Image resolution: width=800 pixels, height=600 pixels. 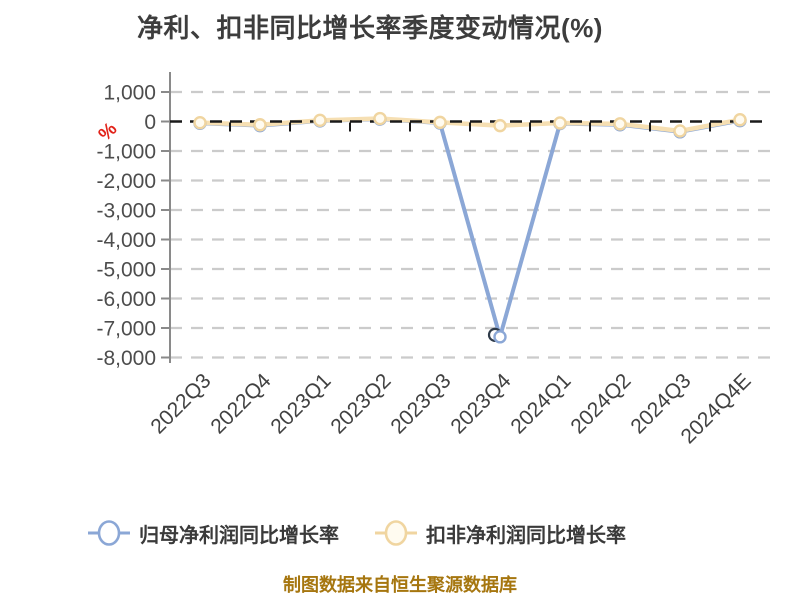 What do you see at coordinates (126, 211) in the screenshot?
I see `svg-text: -3,000` at bounding box center [126, 211].